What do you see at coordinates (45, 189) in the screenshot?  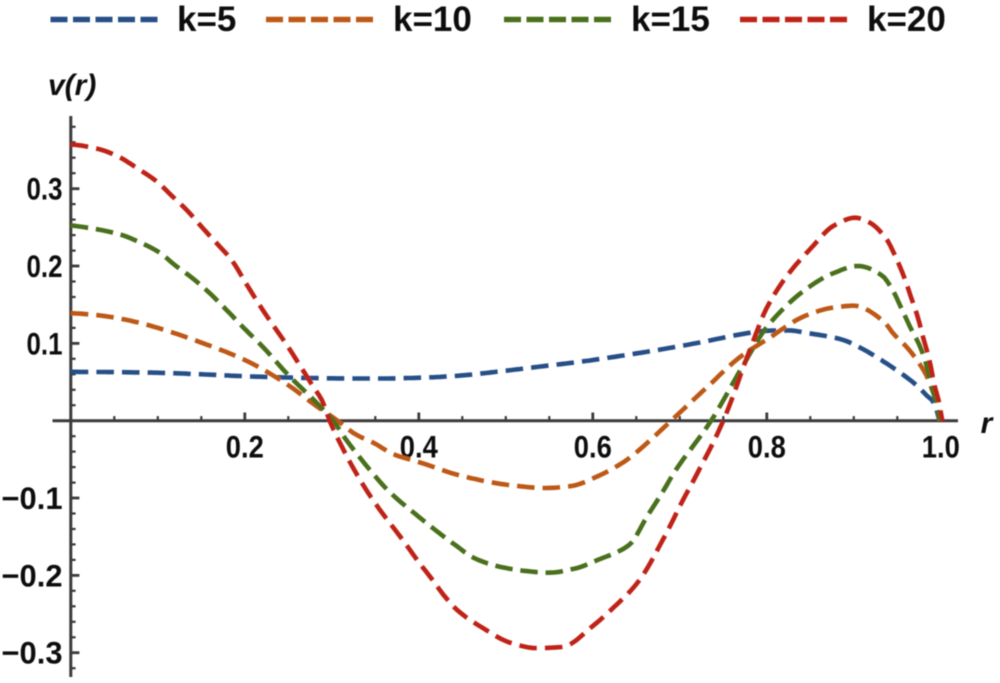 I see `svg-text: 0.3` at bounding box center [45, 189].